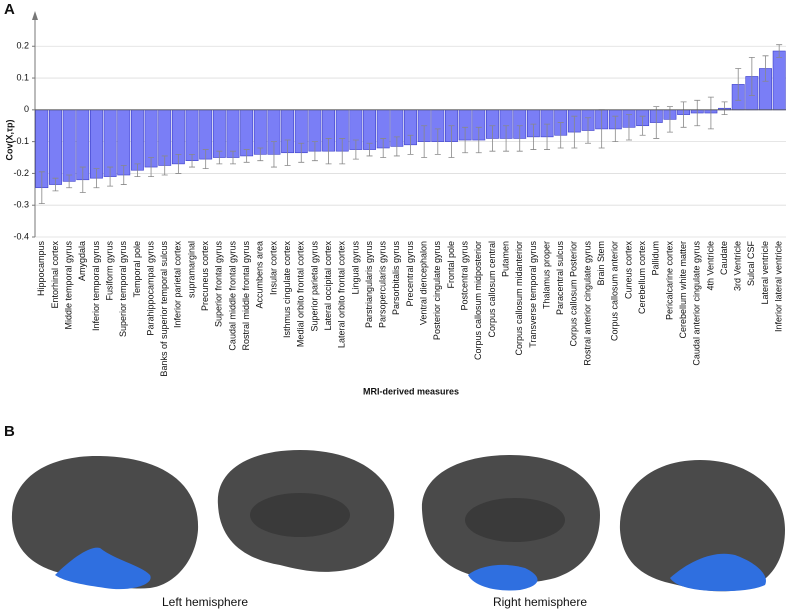  Describe the element at coordinates (21, 205) in the screenshot. I see `y-tick-label: -0.3` at that location.